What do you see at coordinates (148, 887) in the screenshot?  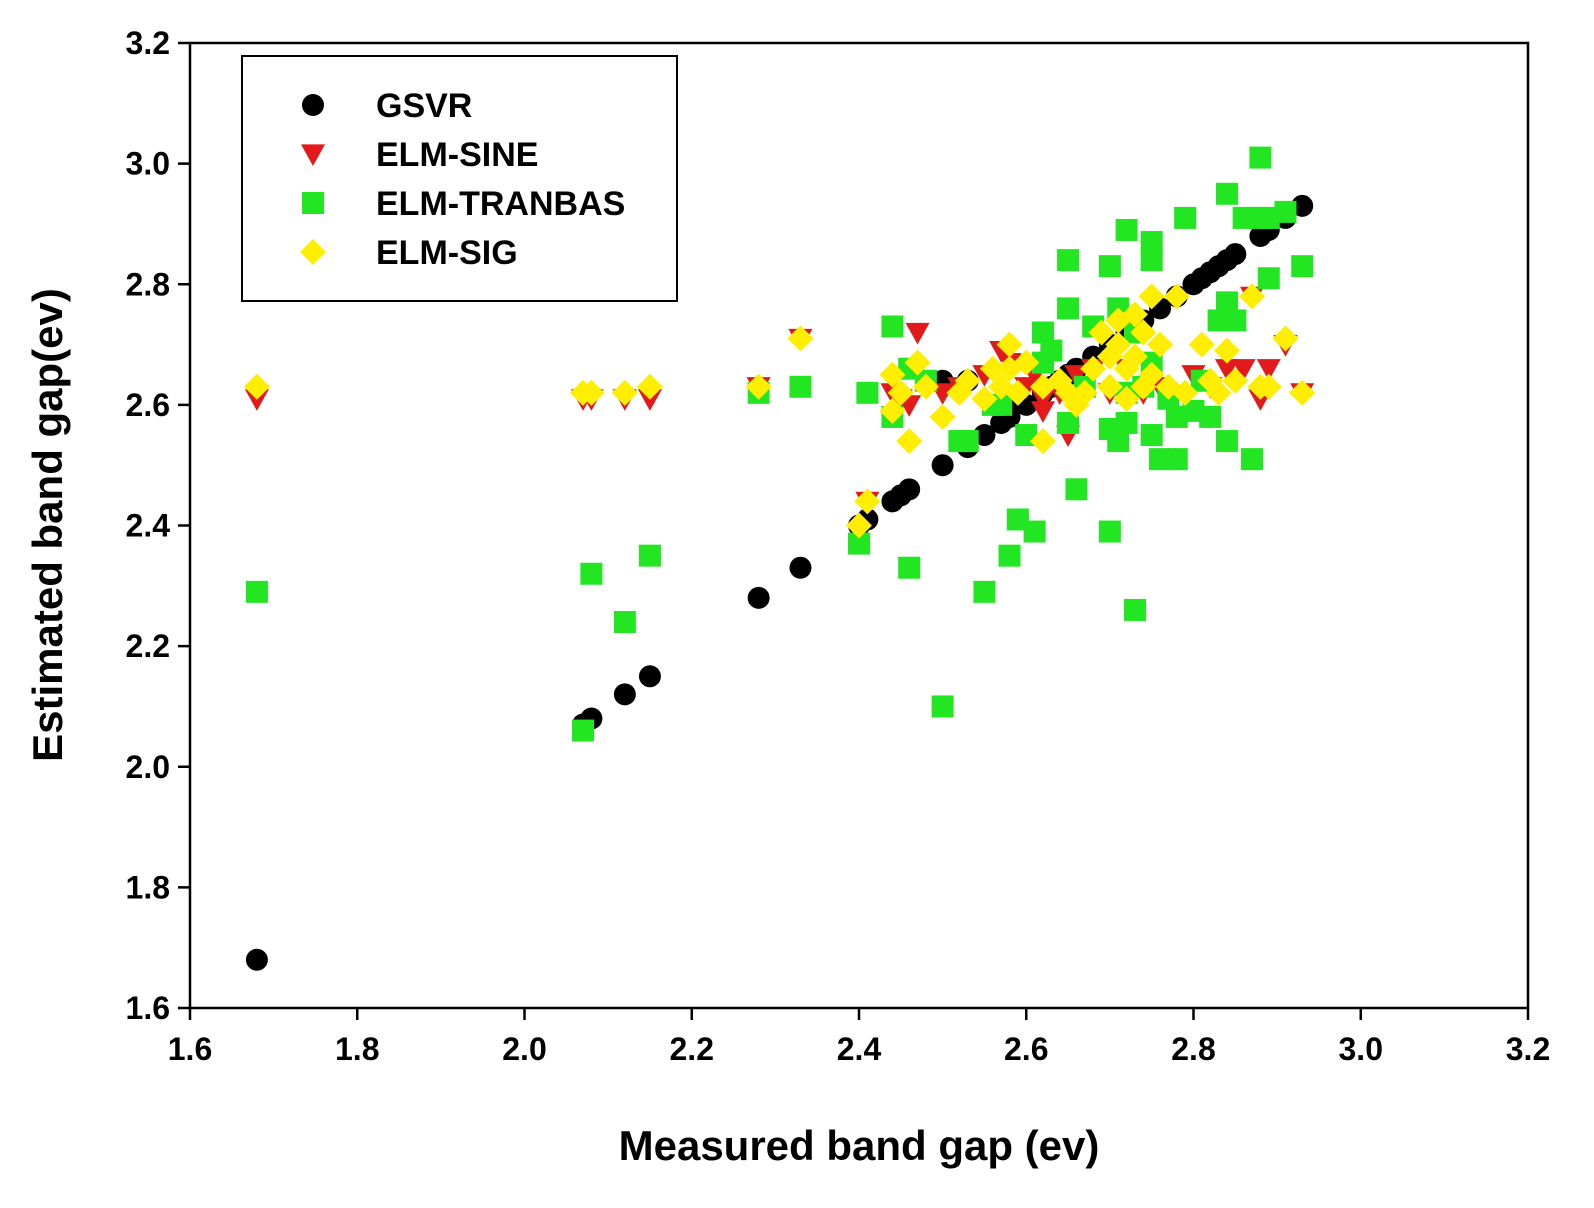 I see `y-tick-label: 1.8` at bounding box center [148, 887].